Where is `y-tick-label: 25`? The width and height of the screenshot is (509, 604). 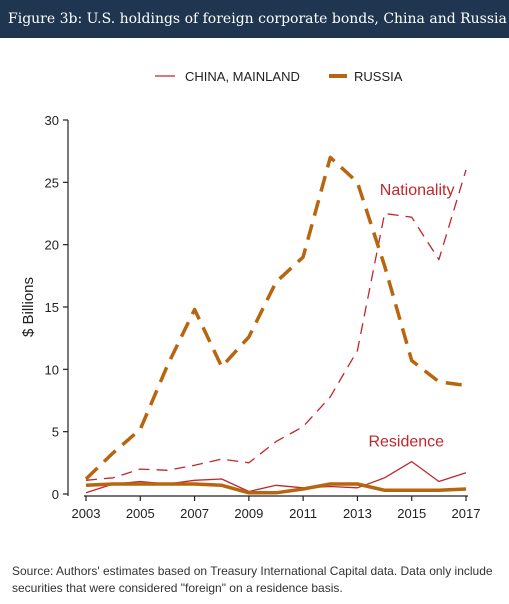
y-tick-label: 25 is located at coordinates (52, 182).